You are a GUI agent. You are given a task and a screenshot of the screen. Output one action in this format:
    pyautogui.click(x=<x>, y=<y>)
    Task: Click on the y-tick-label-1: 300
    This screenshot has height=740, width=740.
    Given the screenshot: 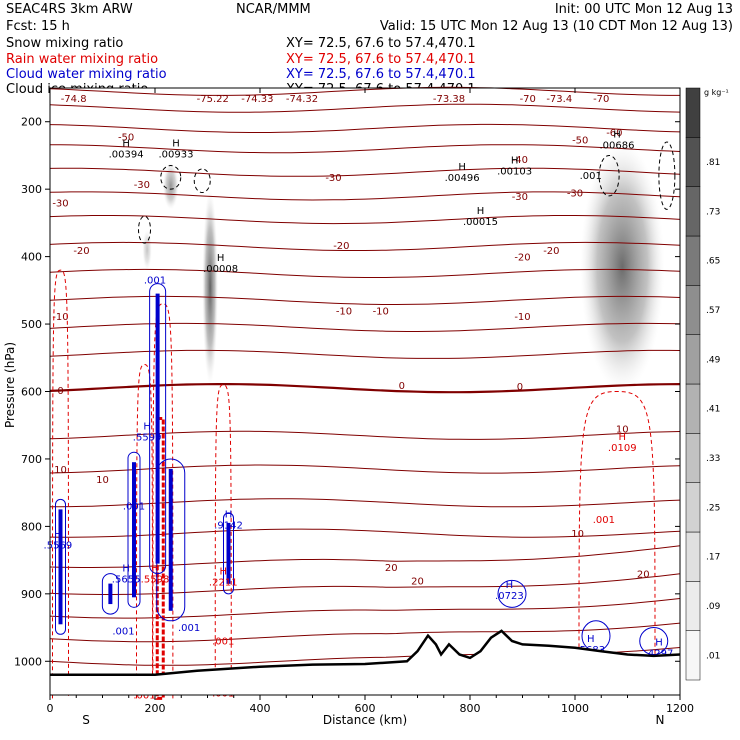 What is the action you would take?
    pyautogui.click(x=31, y=189)
    